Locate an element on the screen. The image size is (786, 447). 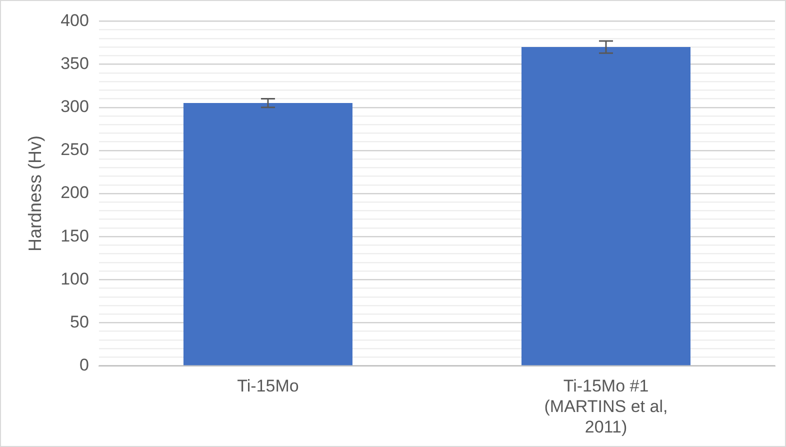
y-tick-label: 350 is located at coordinates (74, 63).